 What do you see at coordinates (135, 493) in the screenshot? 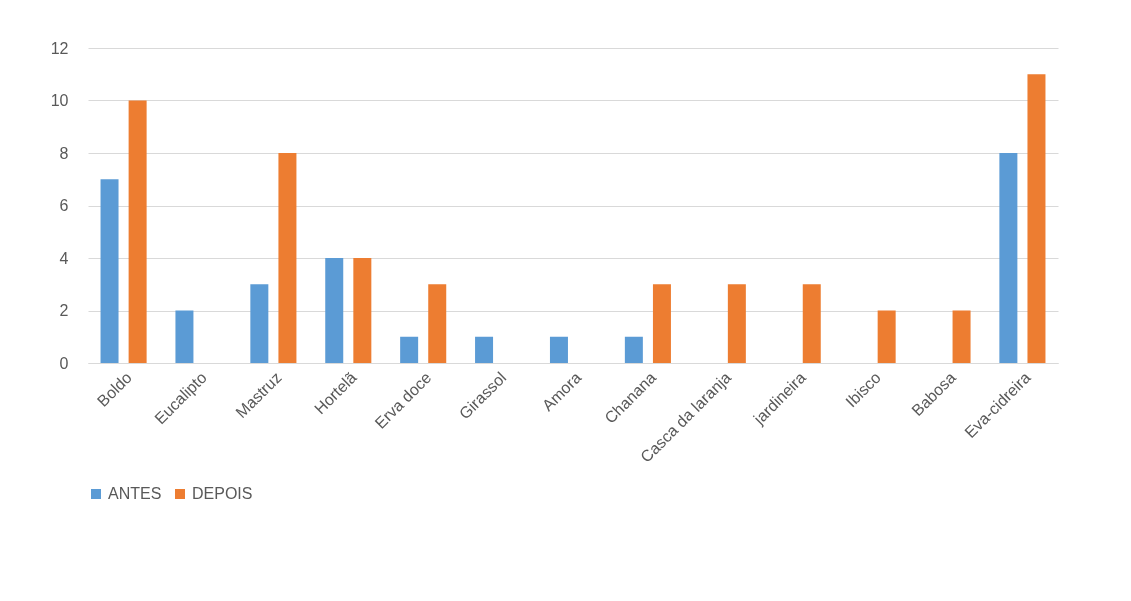
I see `legend-label: ANTES` at bounding box center [135, 493].